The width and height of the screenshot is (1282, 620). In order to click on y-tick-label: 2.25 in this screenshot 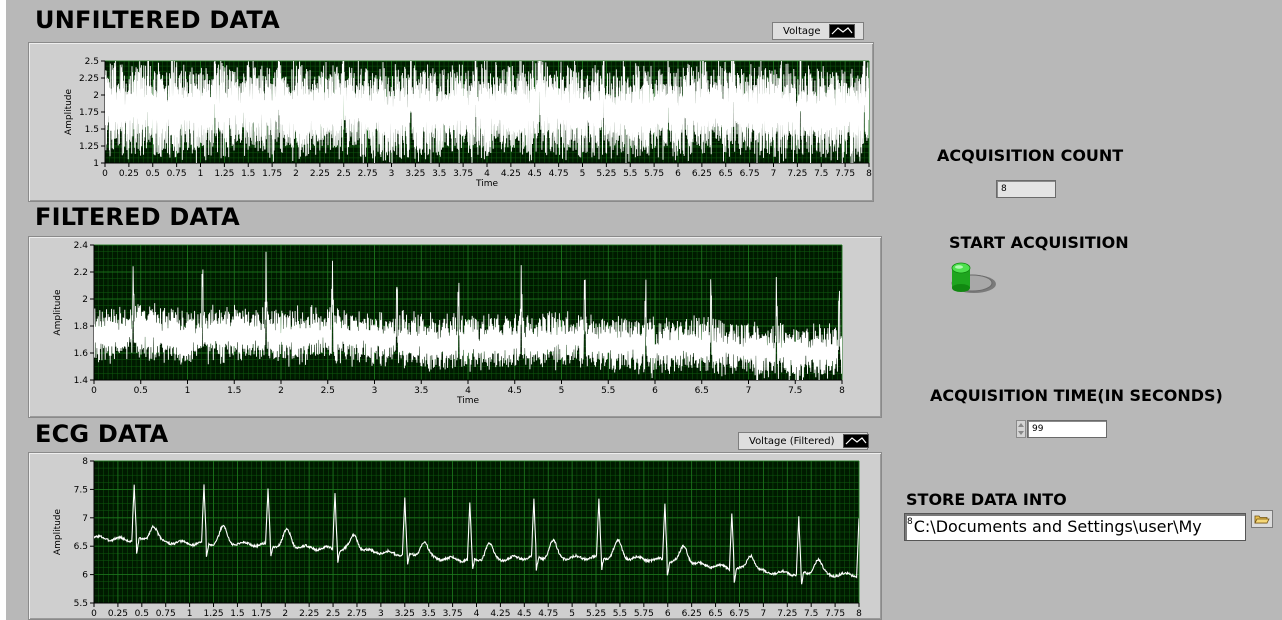, I will do `click(89, 79)`.